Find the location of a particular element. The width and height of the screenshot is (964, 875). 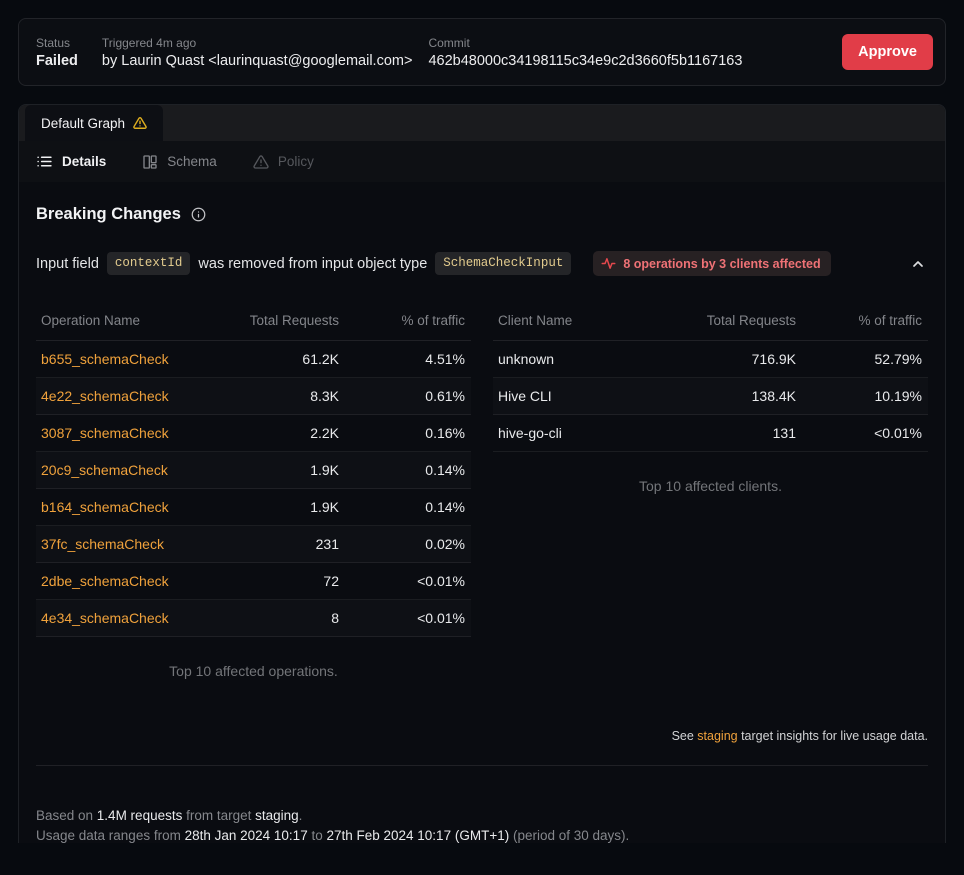

cell-value: 138.4K is located at coordinates (773, 396).